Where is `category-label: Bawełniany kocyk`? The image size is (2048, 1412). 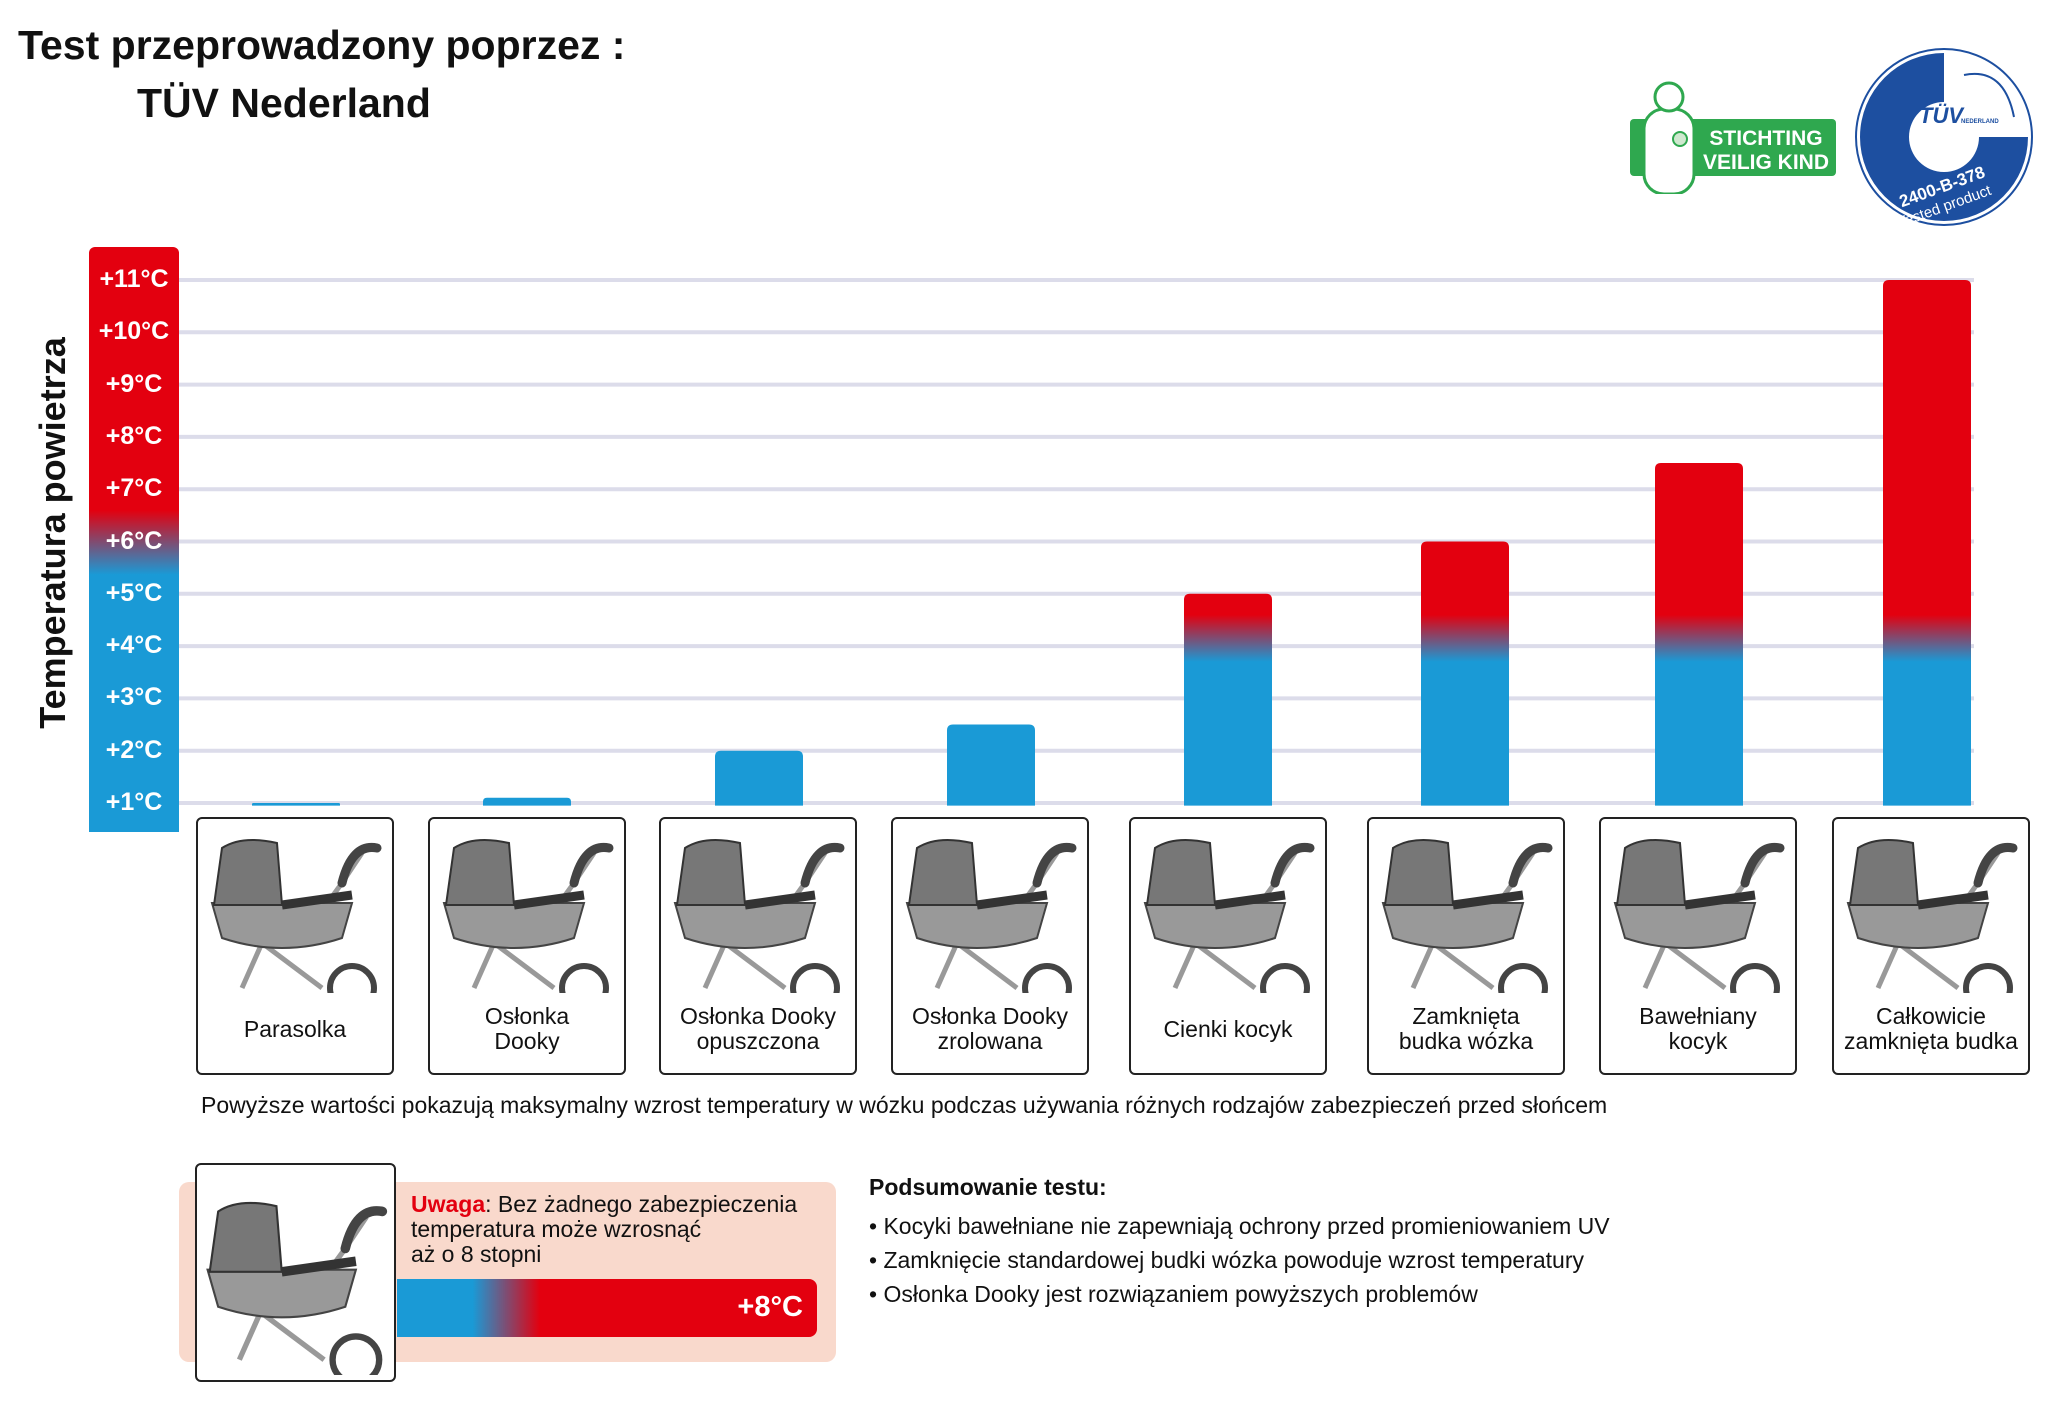
category-label: Bawełniany kocyk is located at coordinates (1698, 1029).